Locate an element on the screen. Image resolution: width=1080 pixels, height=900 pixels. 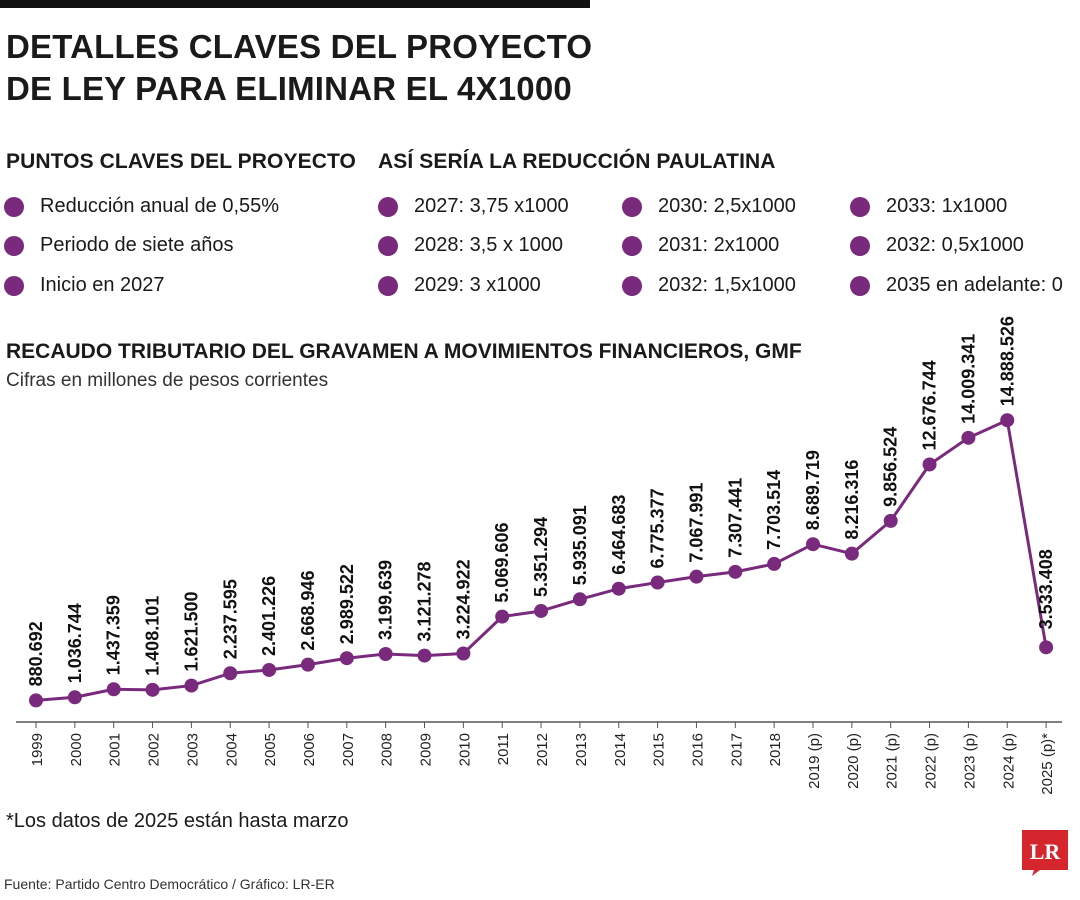
reduction-item: 2028: 3,5 x 1000 is located at coordinates (470, 245).